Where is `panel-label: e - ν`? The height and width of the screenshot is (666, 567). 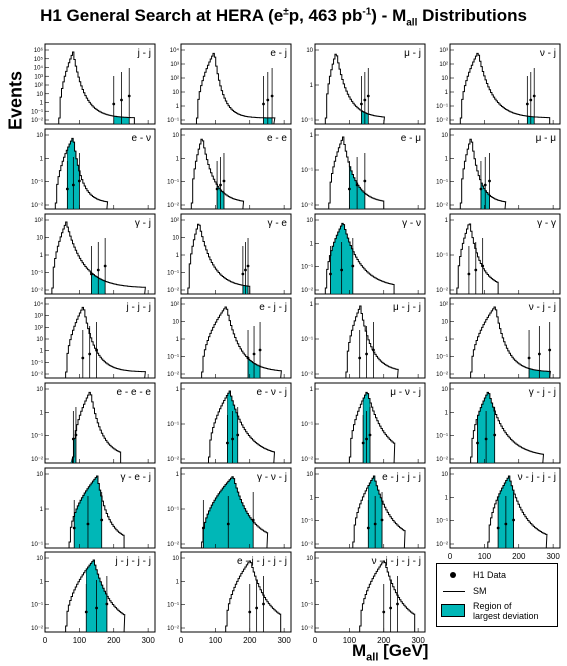 panel-label: e - ν is located at coordinates (141, 138).